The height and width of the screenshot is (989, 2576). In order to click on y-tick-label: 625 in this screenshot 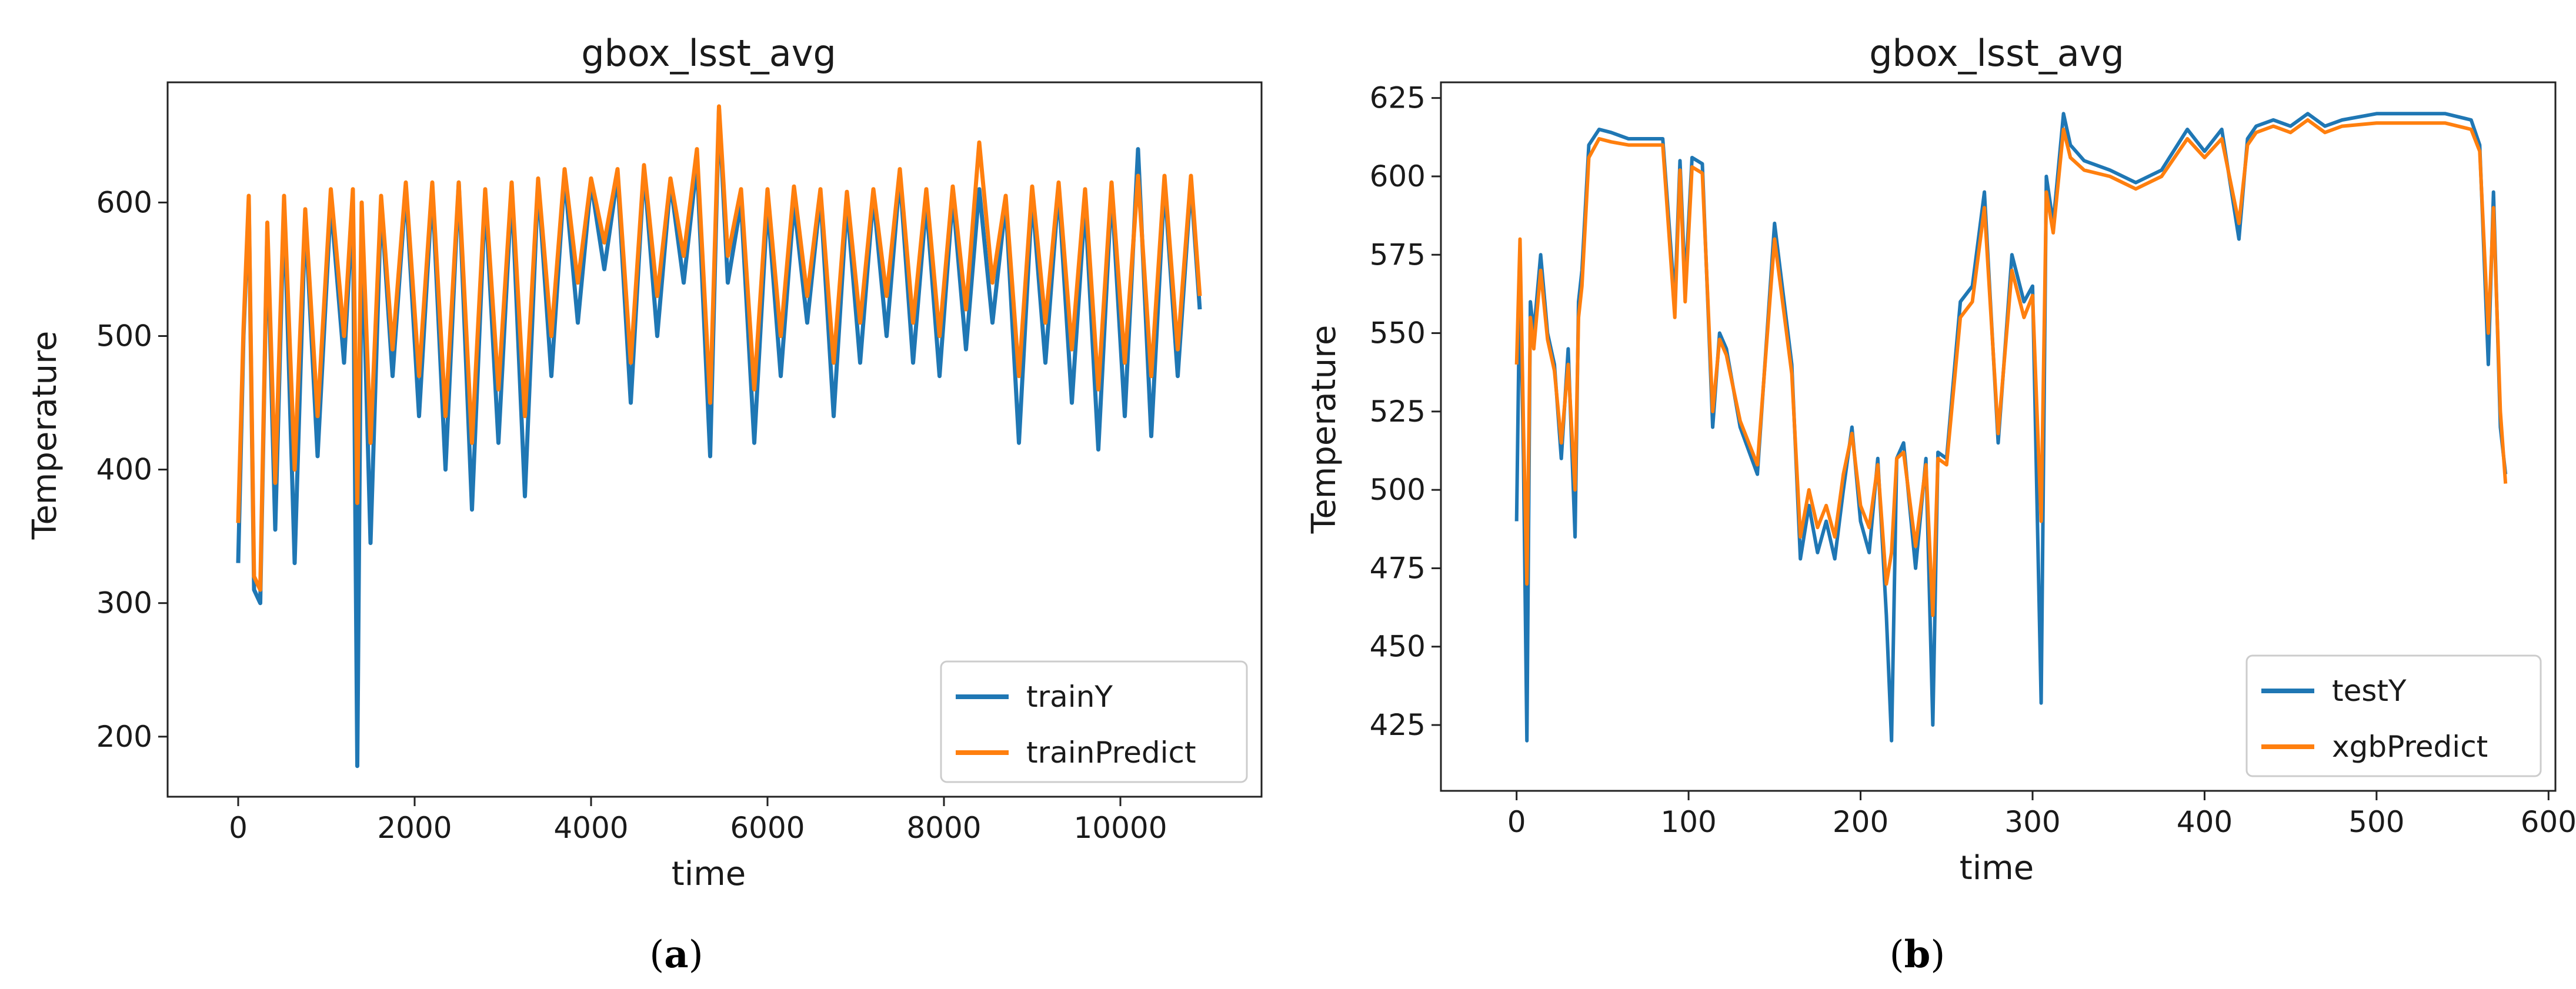, I will do `click(1398, 98)`.